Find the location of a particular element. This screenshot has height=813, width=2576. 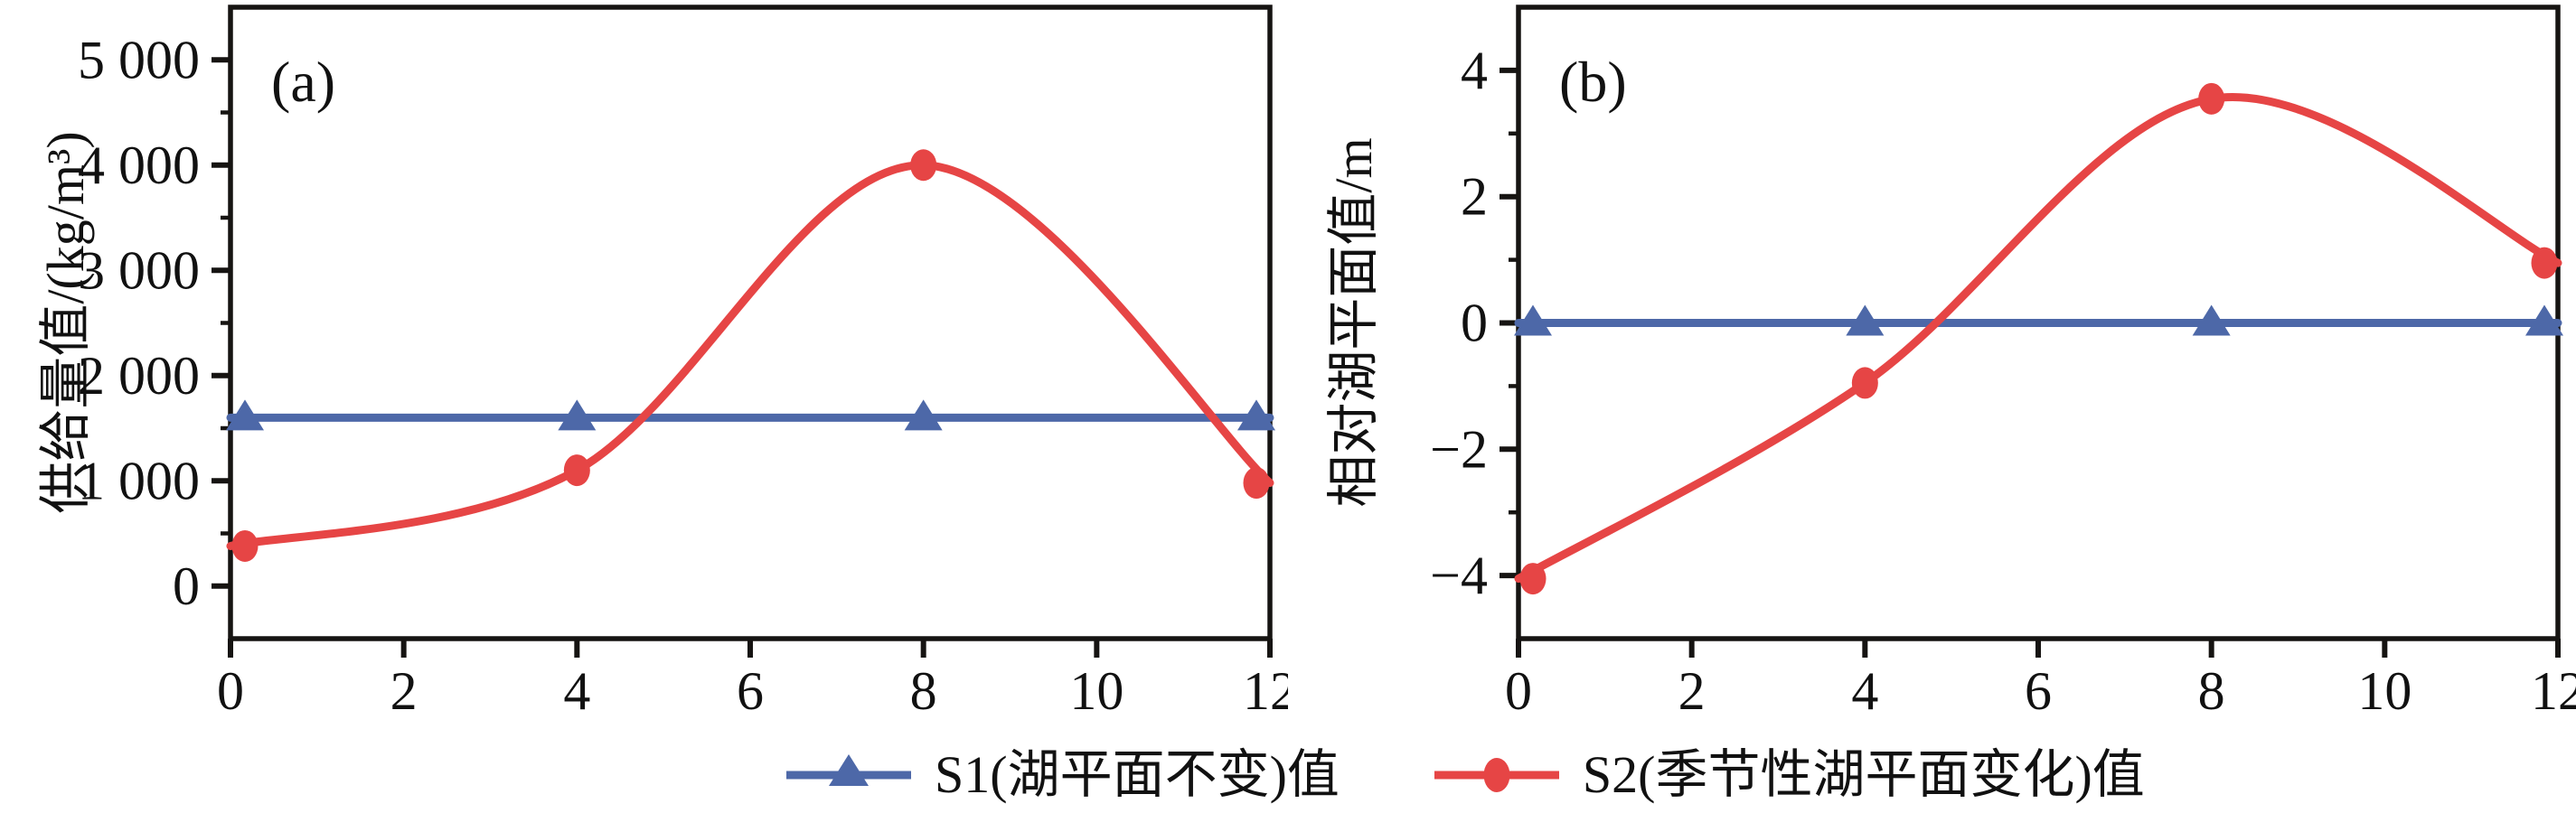

y-tick-label: −2 is located at coordinates (1459, 449).